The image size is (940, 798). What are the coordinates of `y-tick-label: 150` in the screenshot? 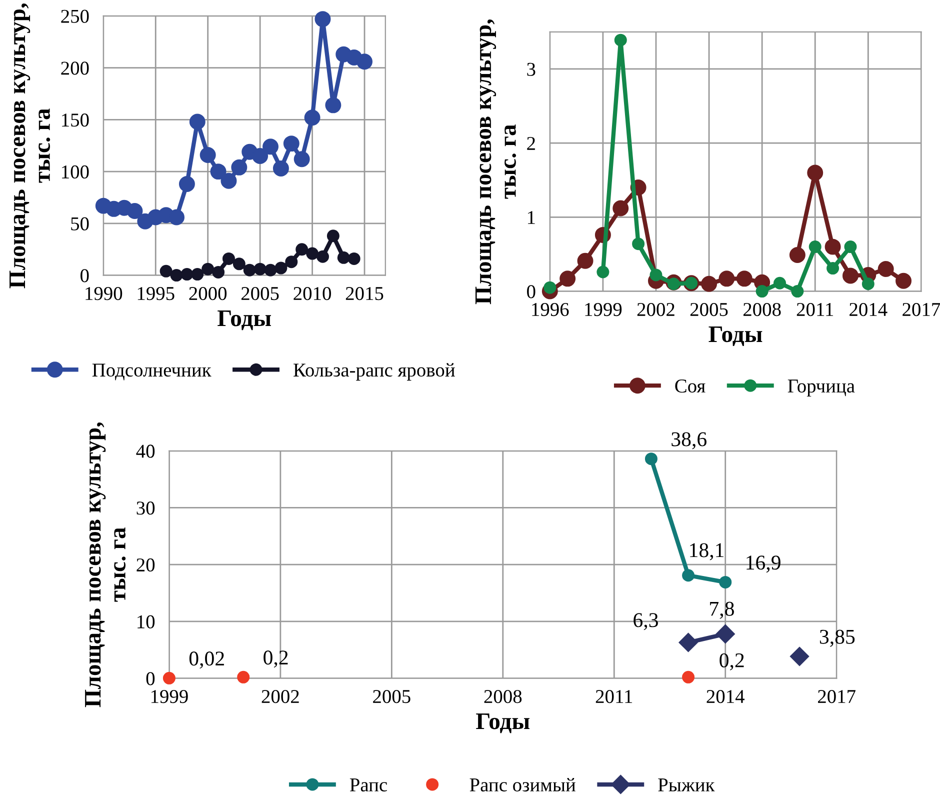 It's located at (75, 120).